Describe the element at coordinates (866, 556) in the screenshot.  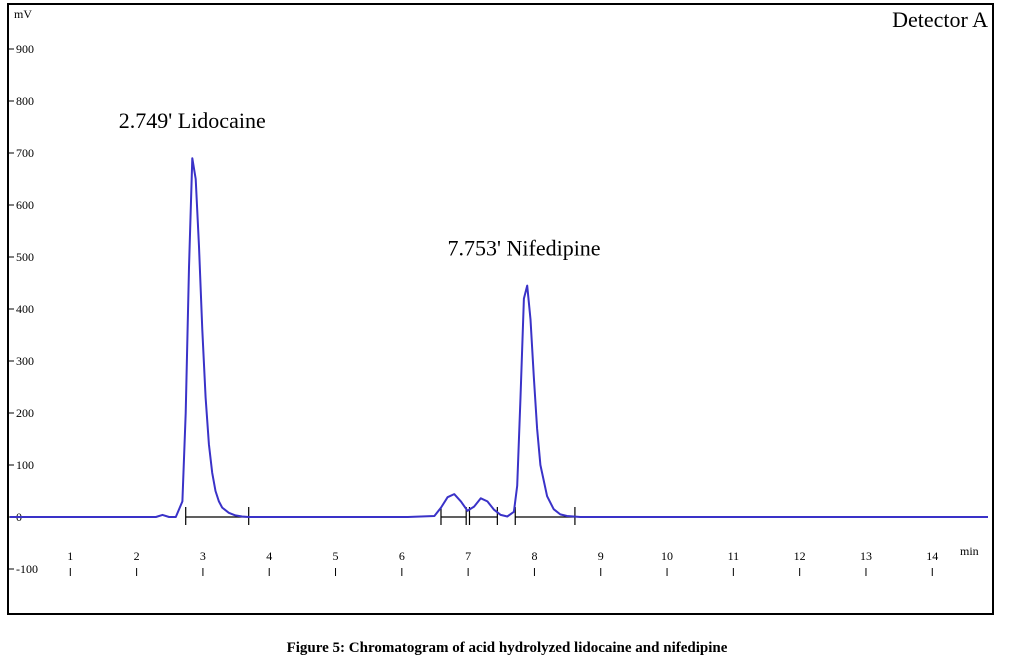
I see `x-tick-label: 13` at that location.